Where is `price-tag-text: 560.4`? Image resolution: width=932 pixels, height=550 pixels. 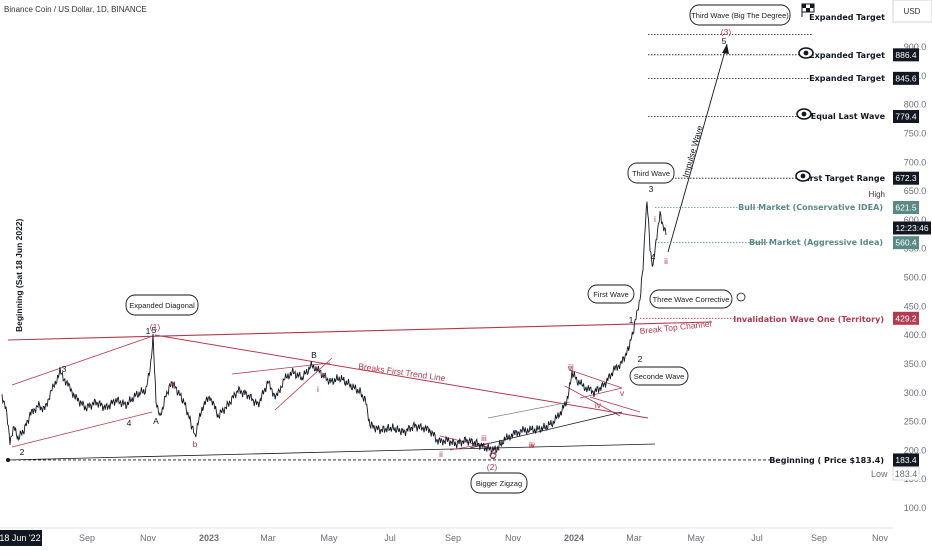 price-tag-text: 560.4 is located at coordinates (906, 243).